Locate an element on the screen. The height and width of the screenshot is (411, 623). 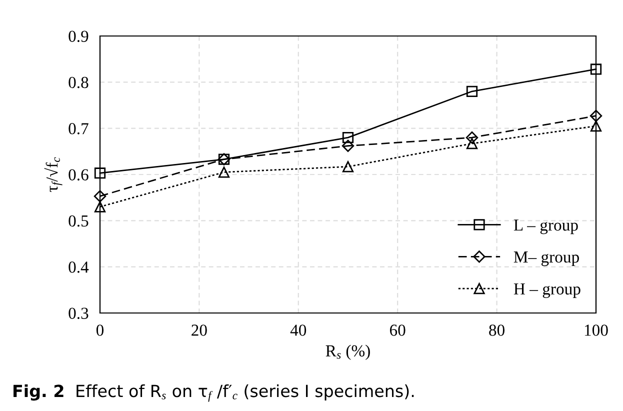
y-axis-title: τ$_{f}$/√f$_{c}$ is located at coordinates (53, 174).